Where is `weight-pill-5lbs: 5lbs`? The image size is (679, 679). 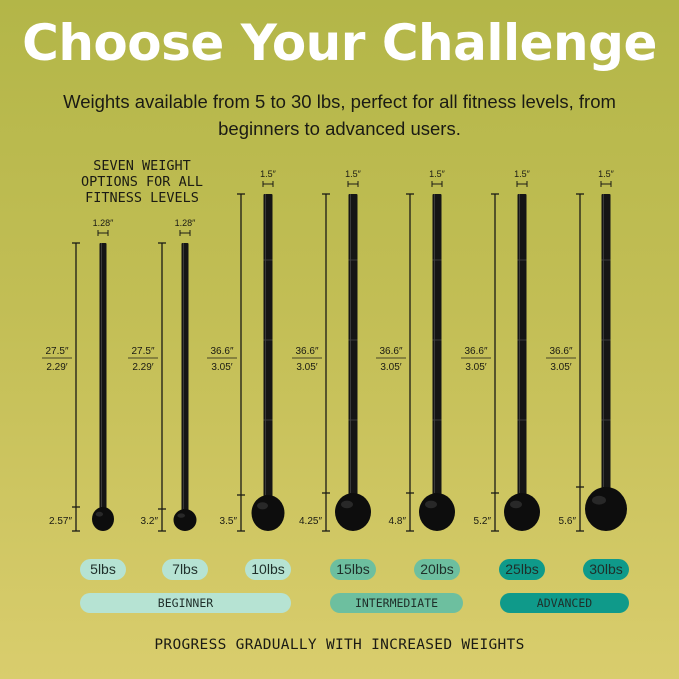
weight-pill-5lbs: 5lbs is located at coordinates (103, 569).